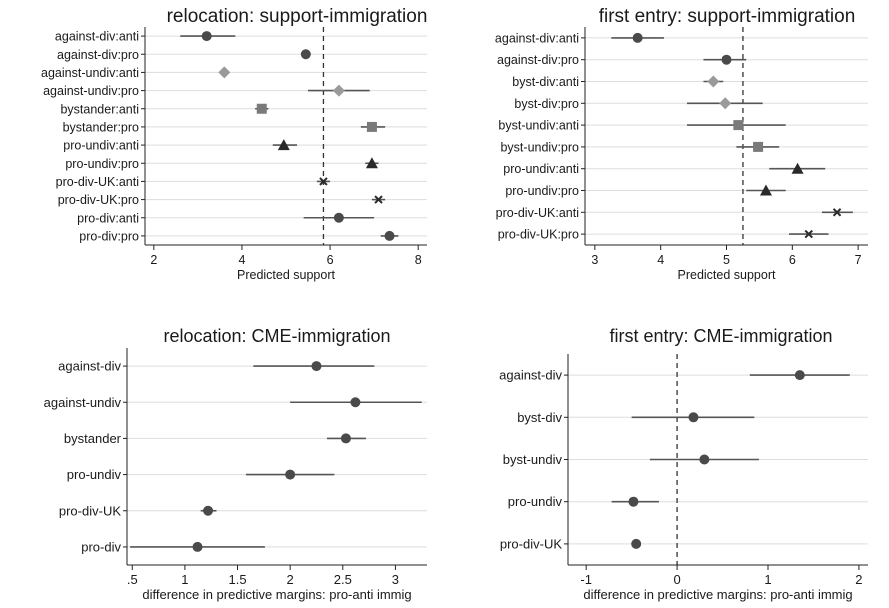 The image size is (889, 608). Describe the element at coordinates (276, 336) in the screenshot. I see `chart-title: relocation: CME-immigration` at that location.